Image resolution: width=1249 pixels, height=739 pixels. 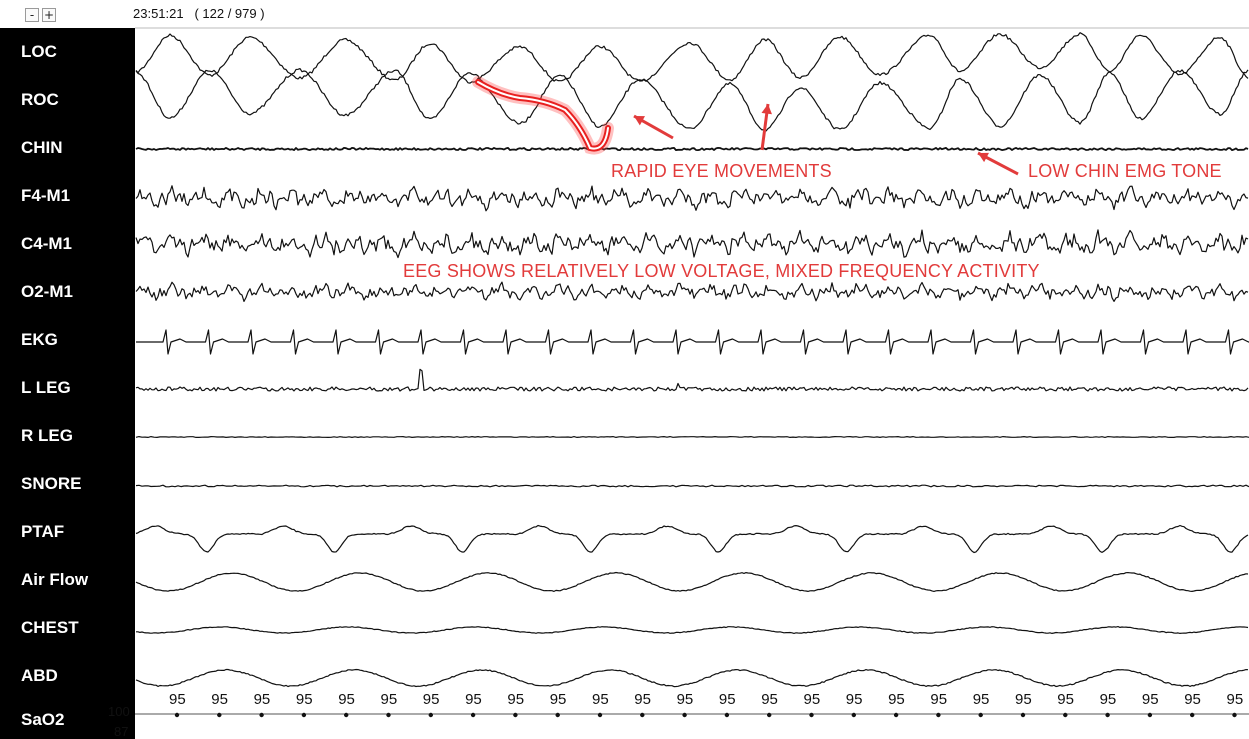 I want to click on channel-label-chin: CHIN, so click(x=42, y=147).